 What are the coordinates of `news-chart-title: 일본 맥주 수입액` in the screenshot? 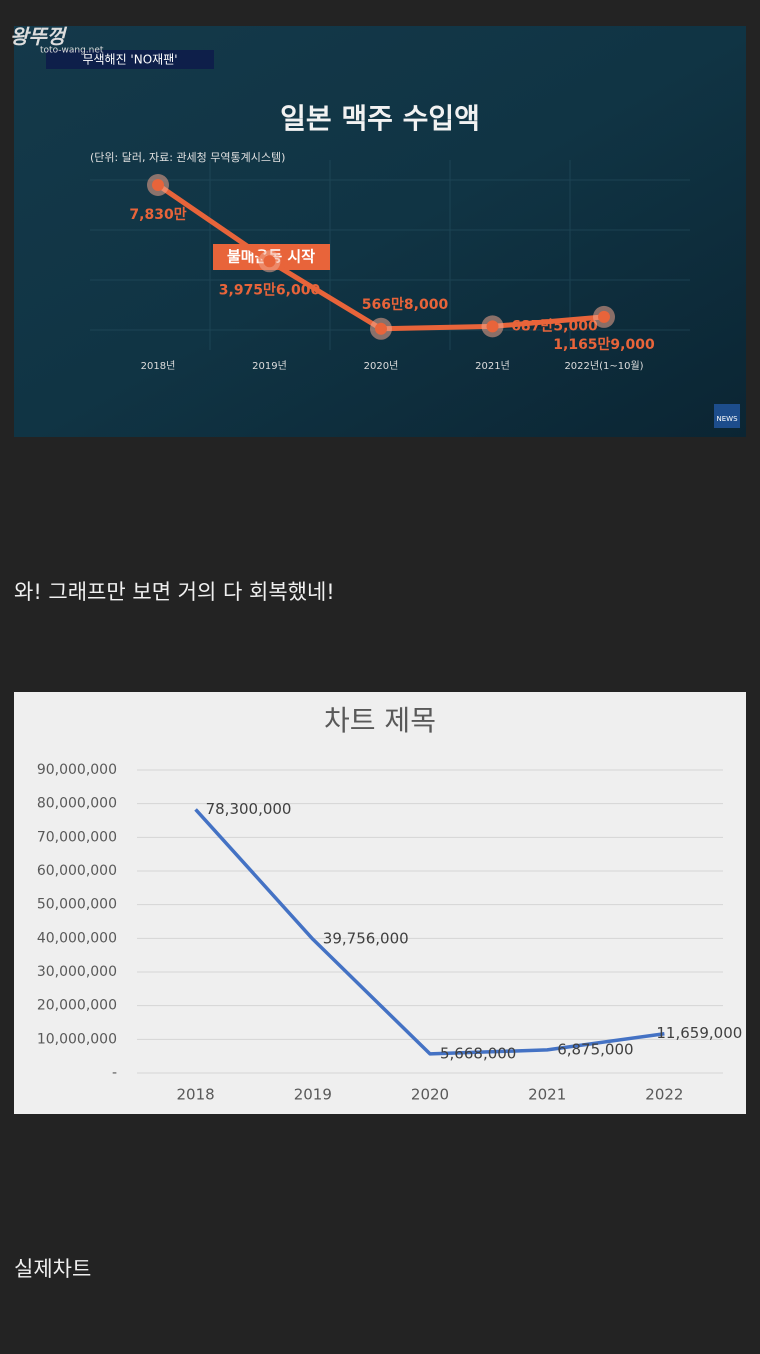 It's located at (380, 118).